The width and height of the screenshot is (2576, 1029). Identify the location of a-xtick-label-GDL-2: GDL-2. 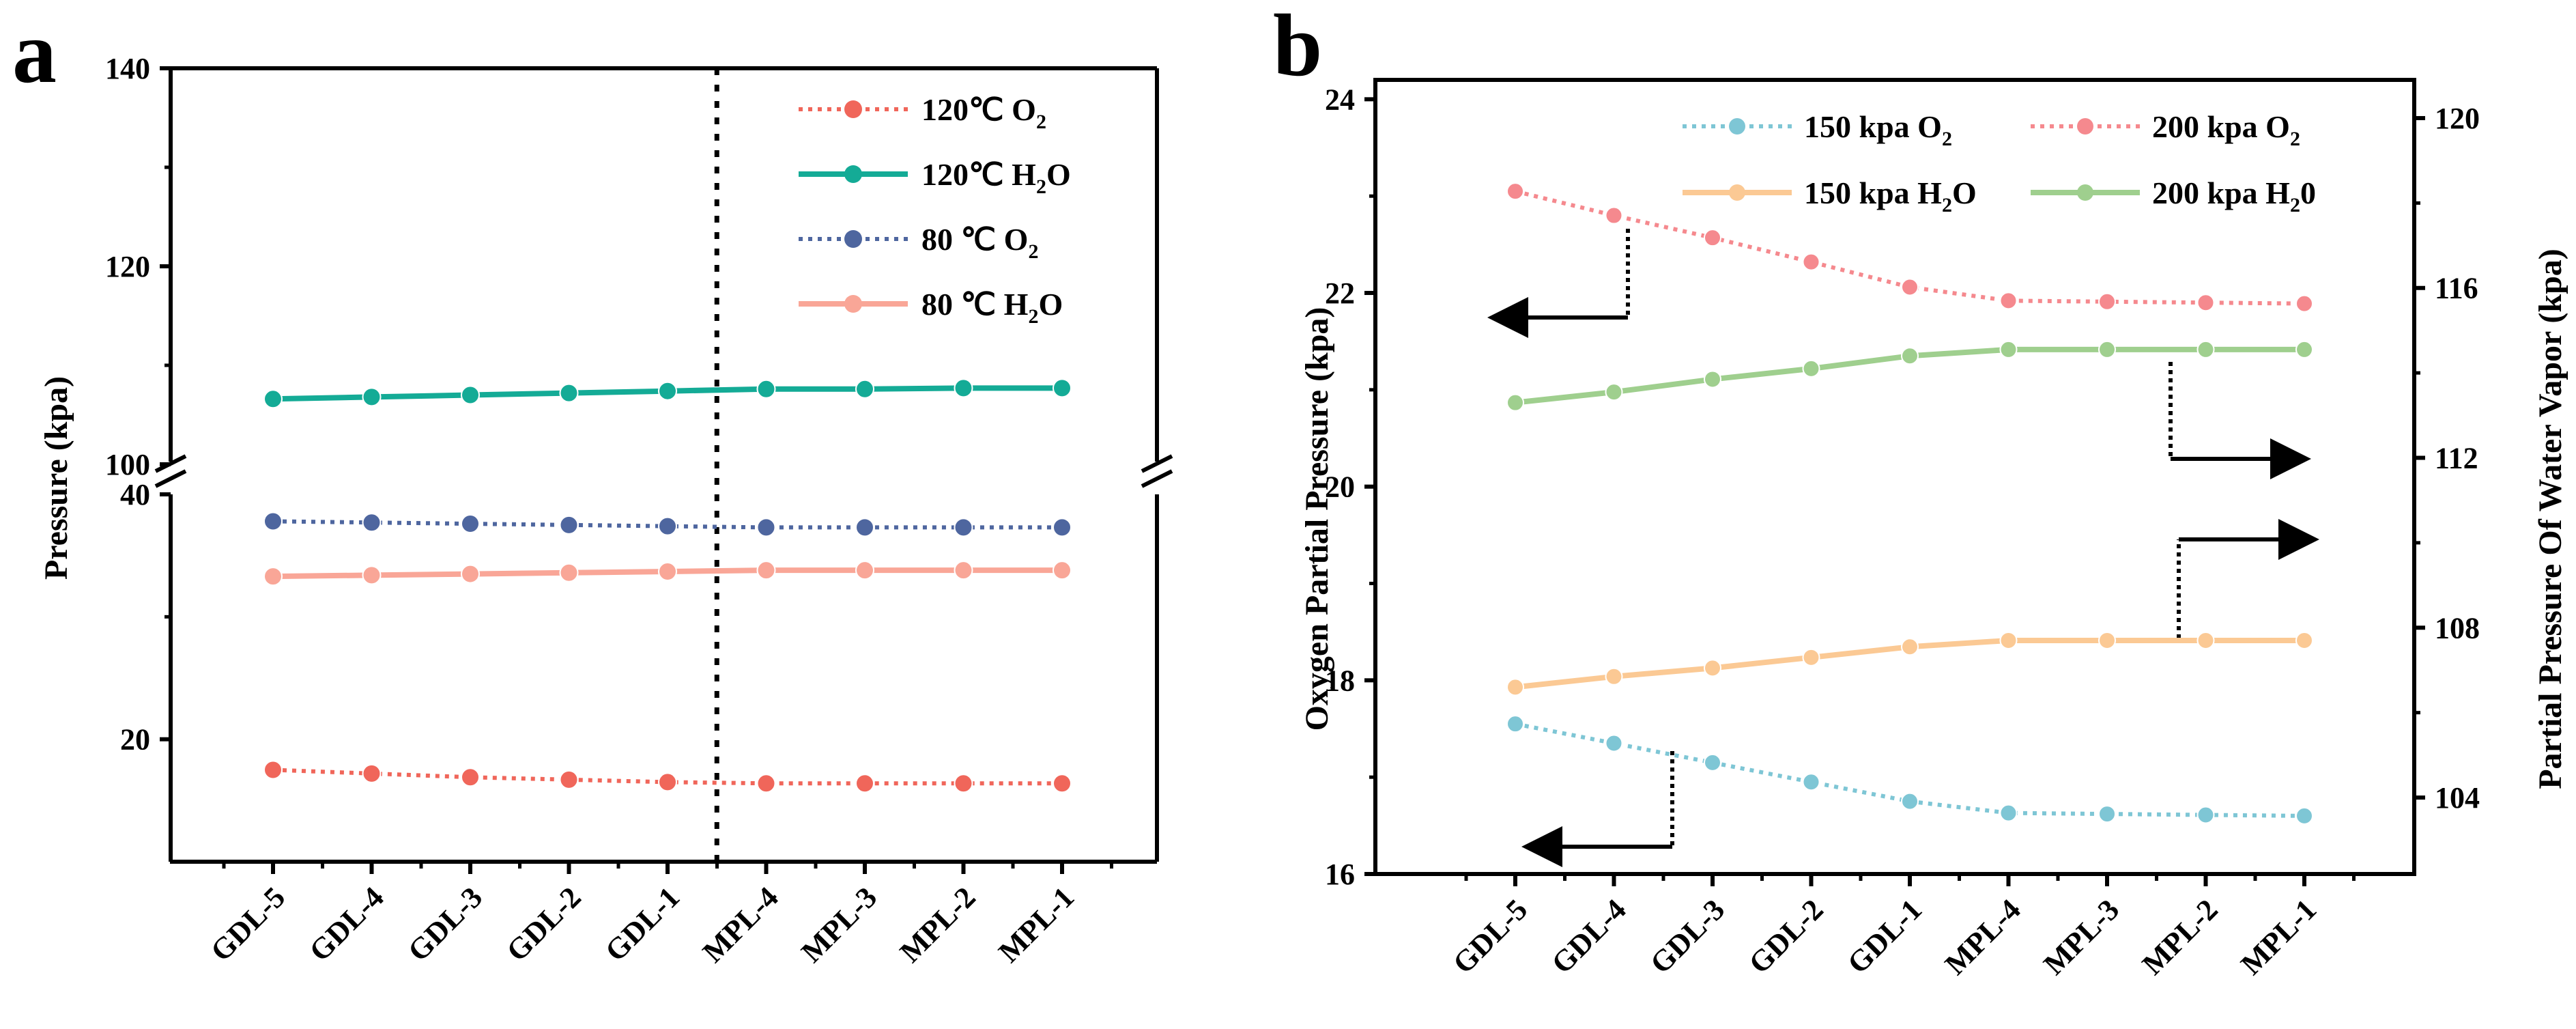
(544, 924).